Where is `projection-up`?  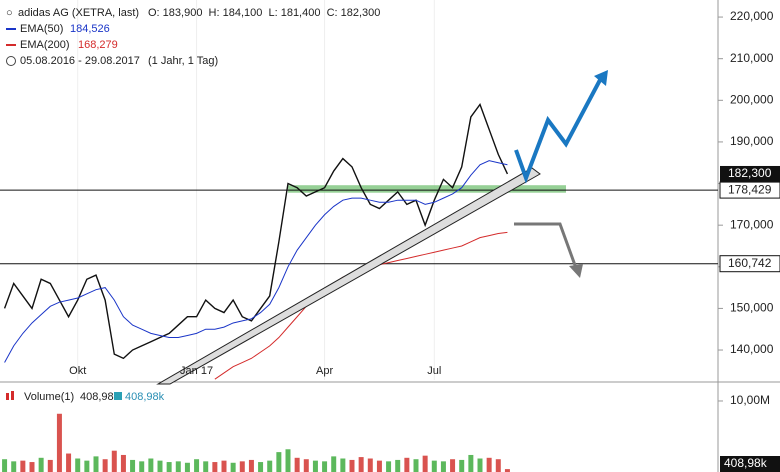
projection-up is located at coordinates (558, 131).